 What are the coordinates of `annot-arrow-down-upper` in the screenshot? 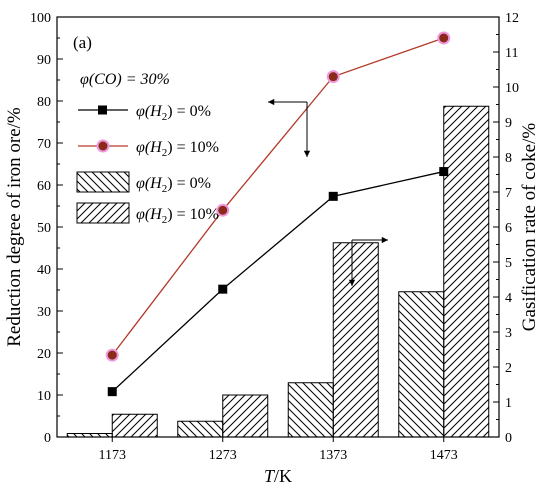 It's located at (307, 129).